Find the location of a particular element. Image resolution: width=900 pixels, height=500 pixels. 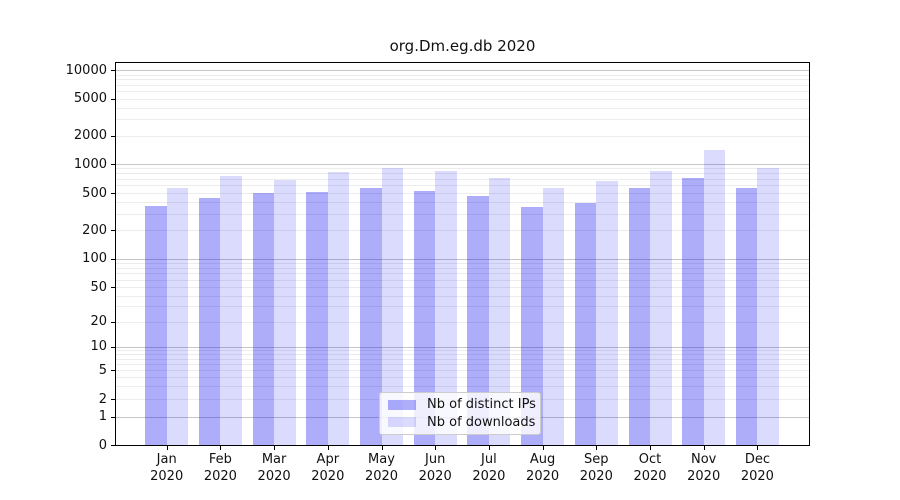

bar-downloads-feb is located at coordinates (231, 310).